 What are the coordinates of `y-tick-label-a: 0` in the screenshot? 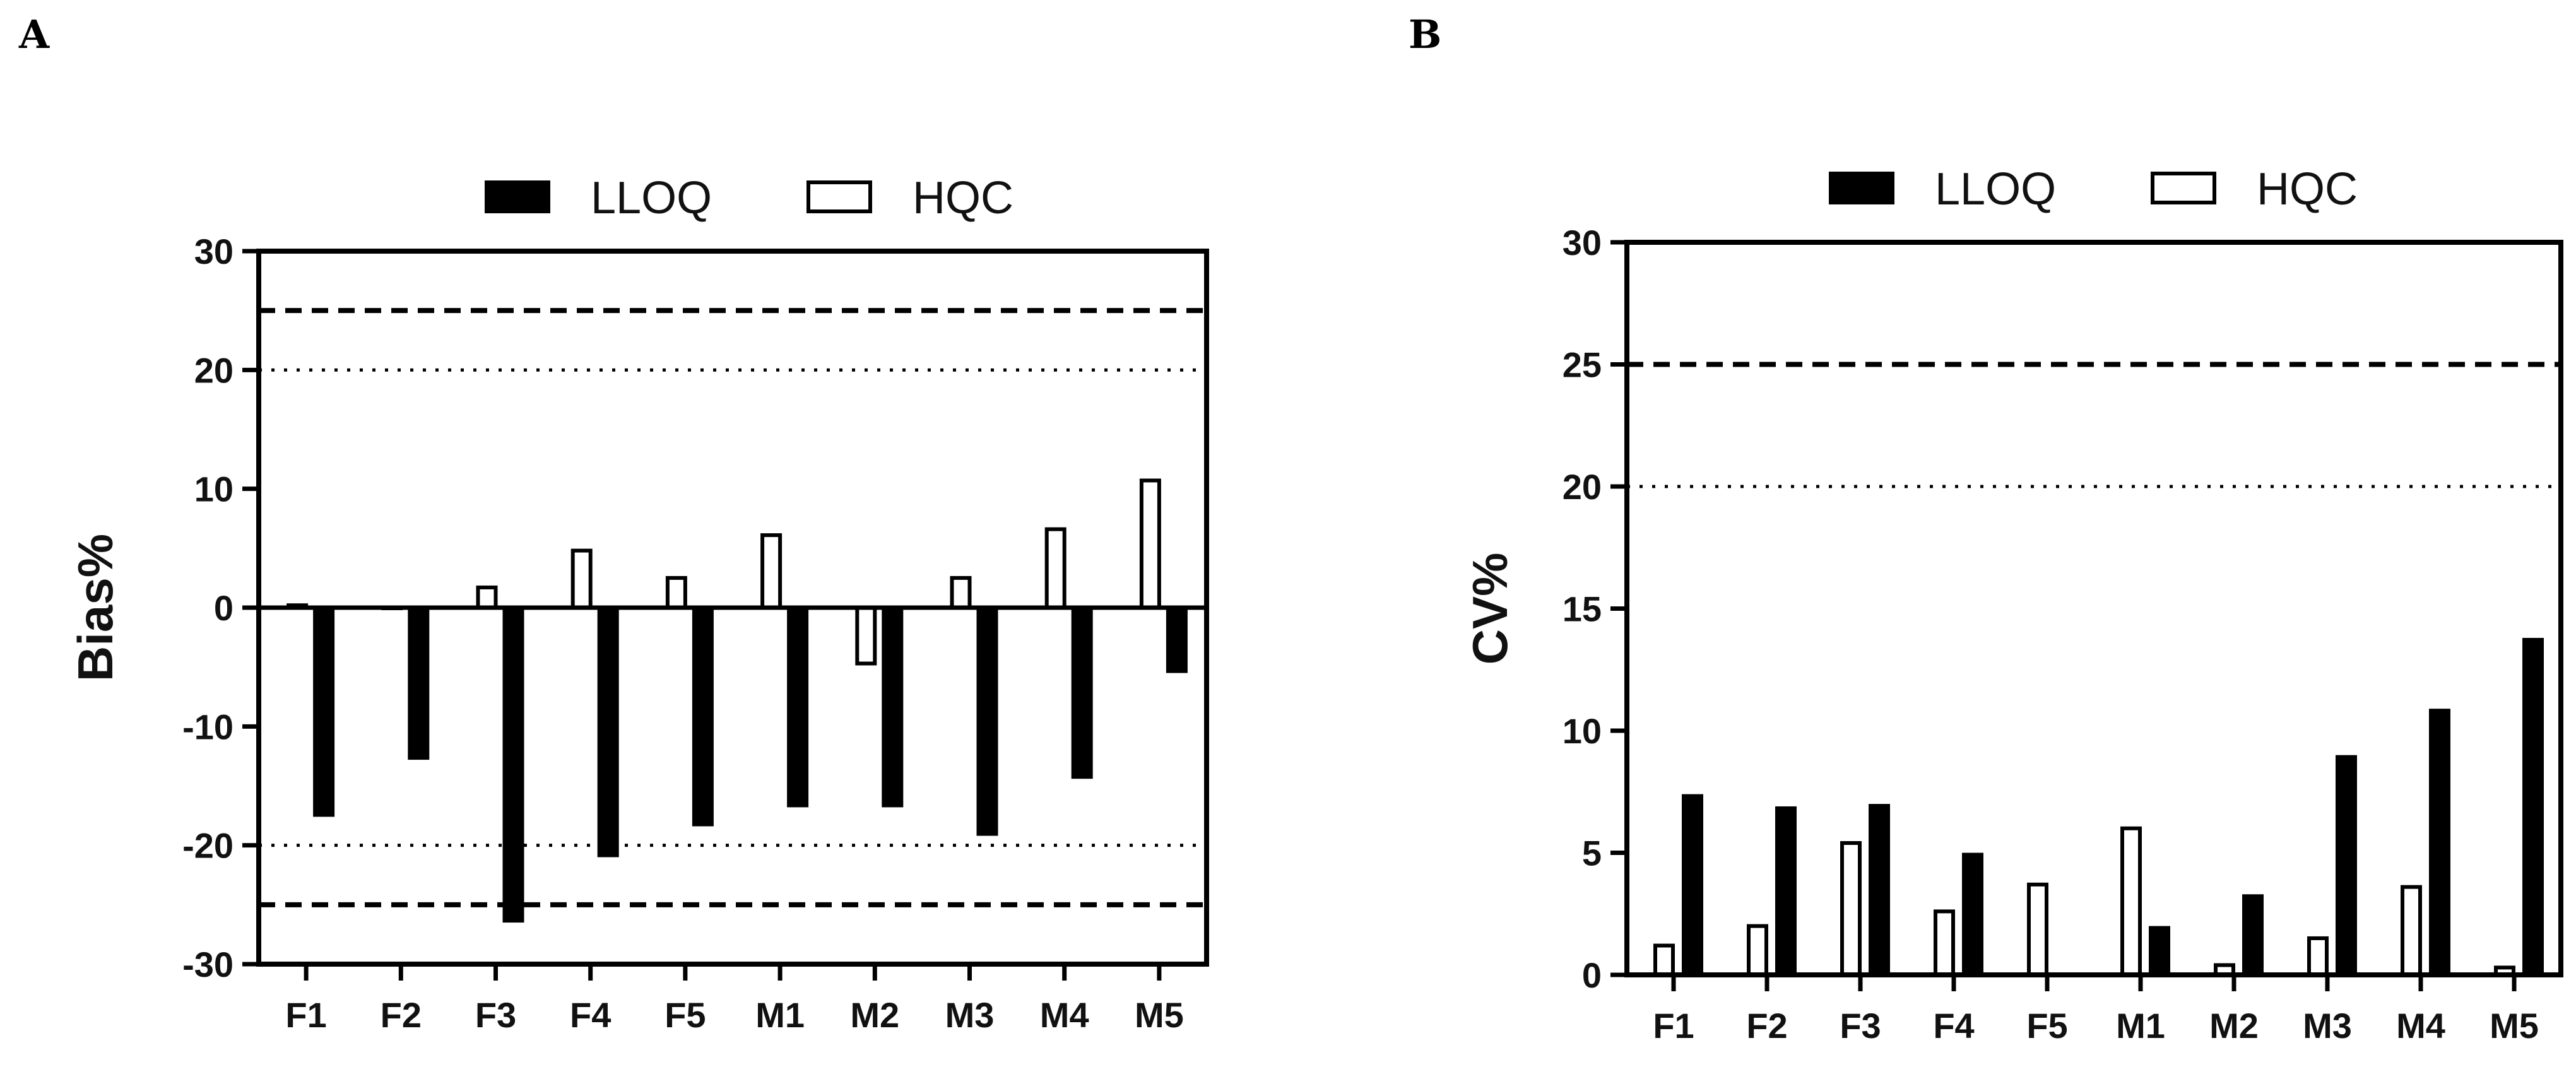 It's located at (223, 608).